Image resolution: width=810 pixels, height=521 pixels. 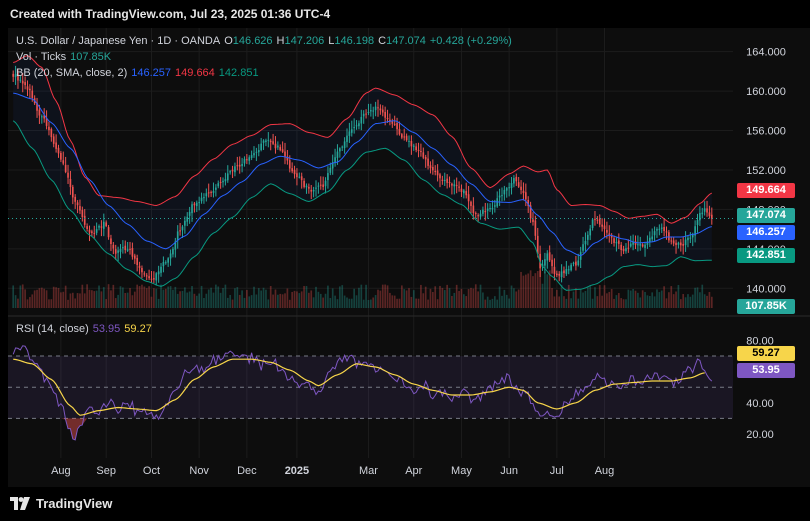 What do you see at coordinates (766, 53) in the screenshot?
I see `price-tick-label: 164.000` at bounding box center [766, 53].